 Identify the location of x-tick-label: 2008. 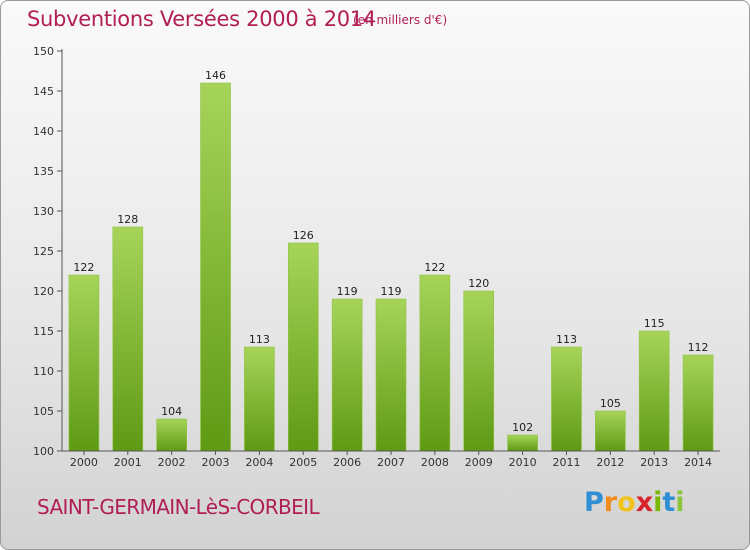
(435, 462).